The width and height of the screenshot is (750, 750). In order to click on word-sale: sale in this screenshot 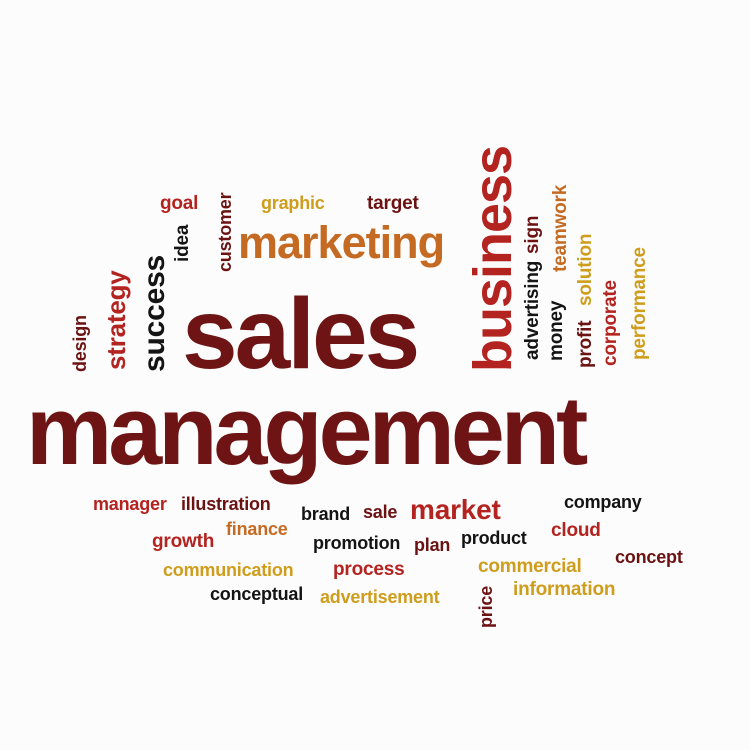, I will do `click(380, 512)`.